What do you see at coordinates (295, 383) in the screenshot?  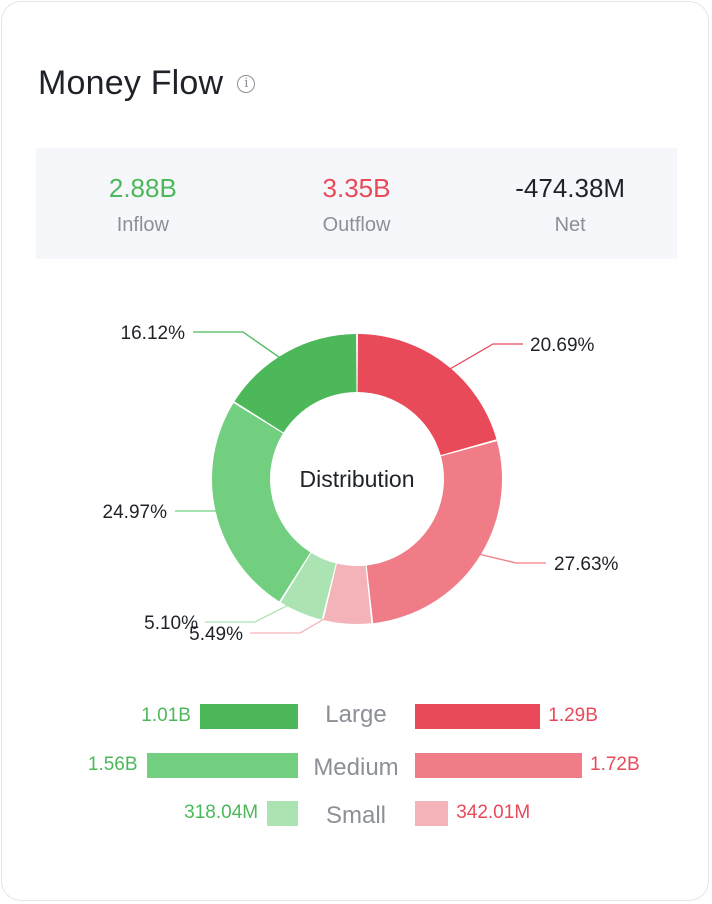 I see `donut-slice-inflow-large` at bounding box center [295, 383].